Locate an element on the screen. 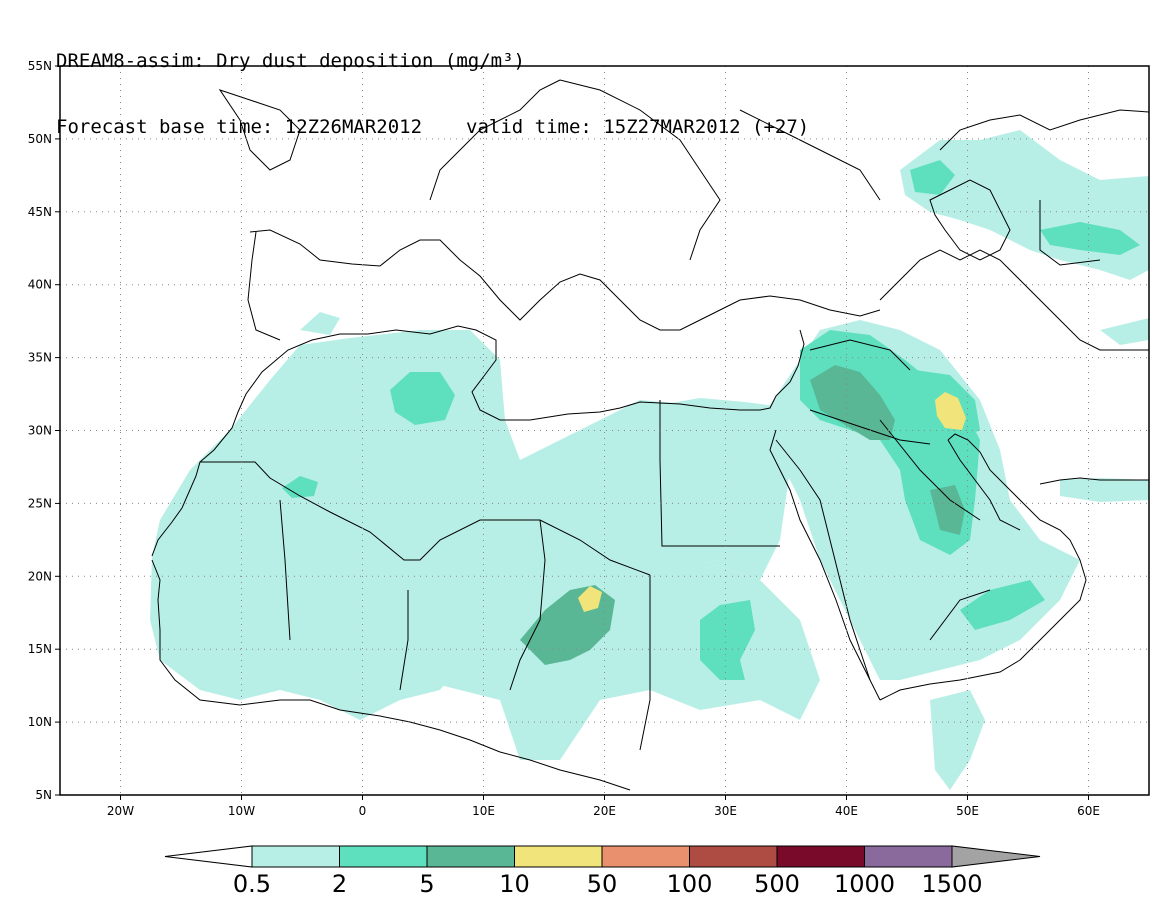 This screenshot has width=1165, height=907. lon-tick-label: 10W is located at coordinates (241, 811).